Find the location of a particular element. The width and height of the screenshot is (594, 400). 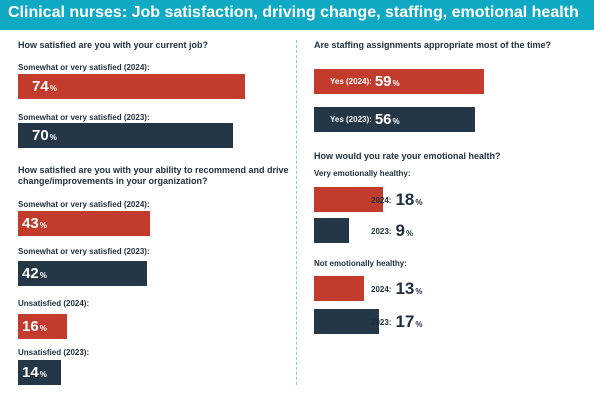

bar-value-label: 2024: 13% is located at coordinates (397, 289).